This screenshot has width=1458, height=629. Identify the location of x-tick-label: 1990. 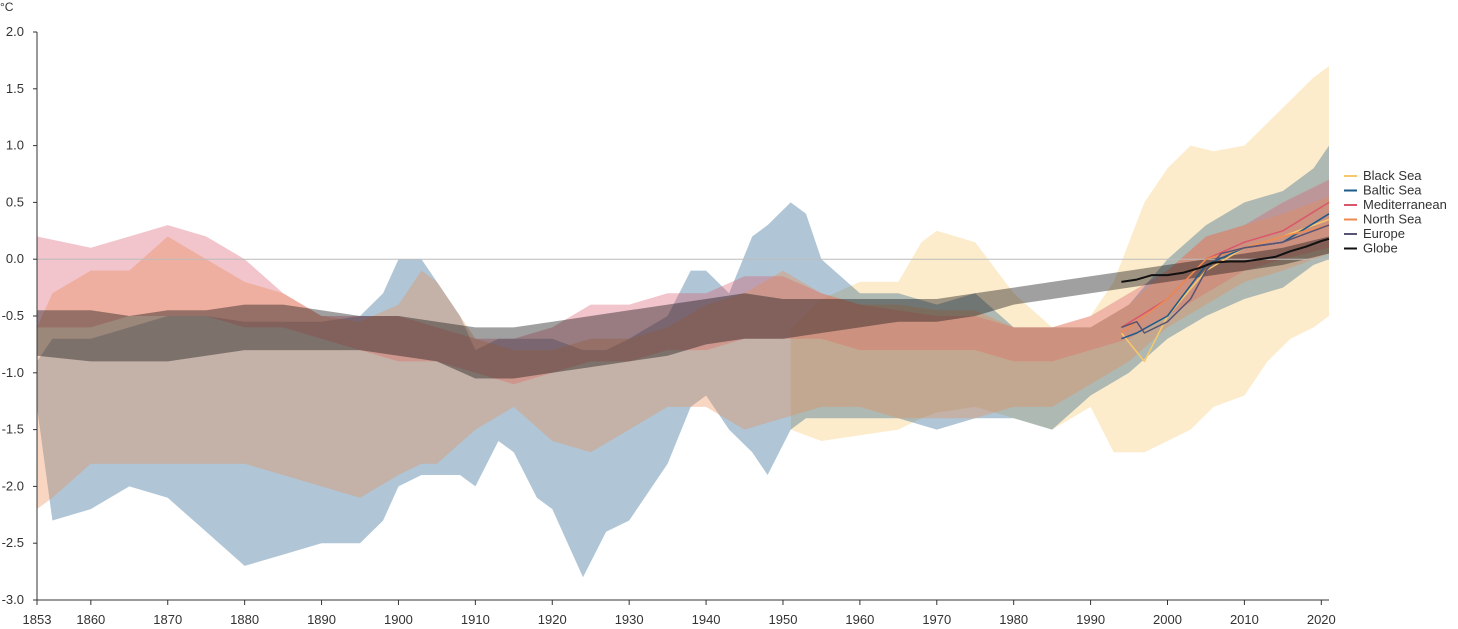
(1090, 619).